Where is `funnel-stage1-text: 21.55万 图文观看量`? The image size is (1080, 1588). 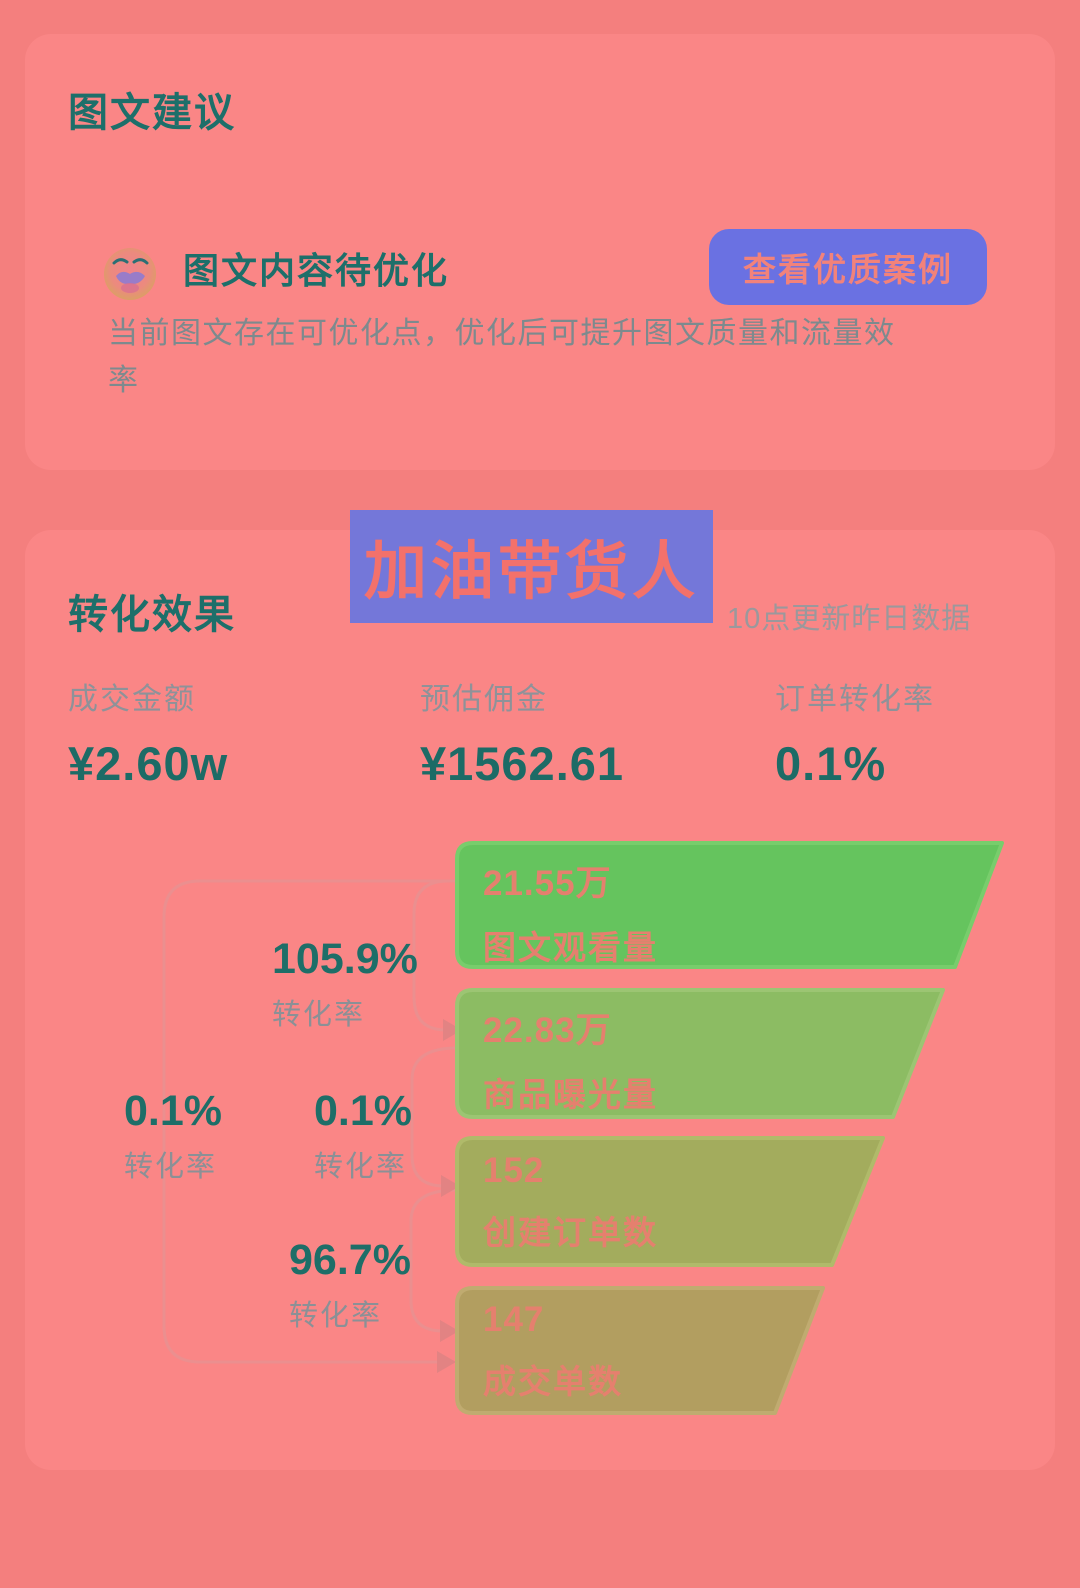 funnel-stage1-text: 21.55万 图文观看量 is located at coordinates (570, 912).